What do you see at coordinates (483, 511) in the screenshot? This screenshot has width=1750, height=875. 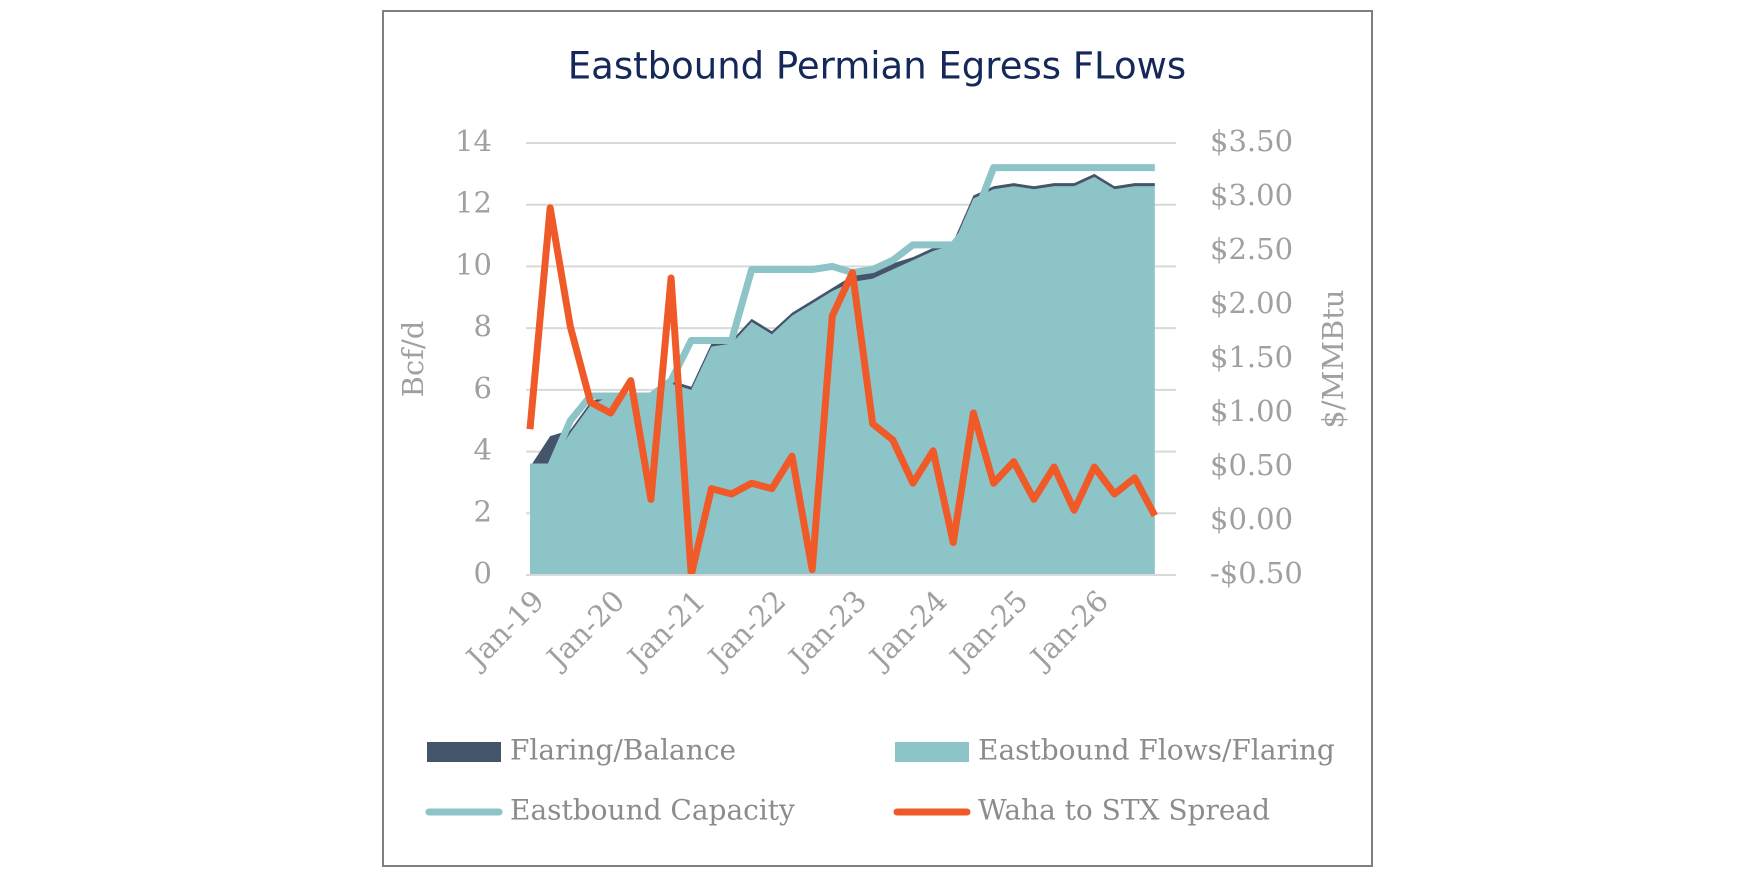 I see `y-tick-label: 2` at bounding box center [483, 511].